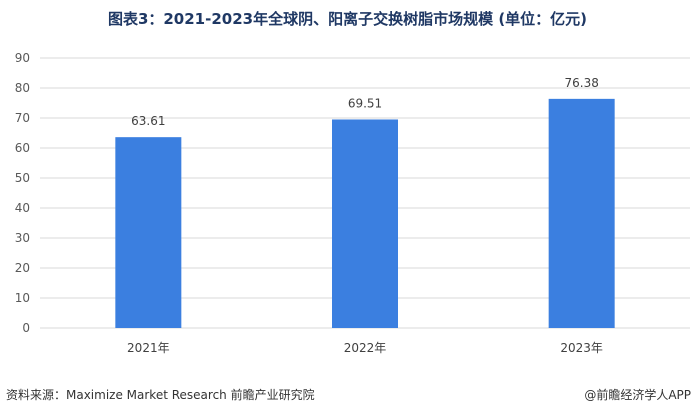 This screenshot has width=695, height=414. I want to click on data-labels: 63.61 69.51 76.38, so click(365, 102).